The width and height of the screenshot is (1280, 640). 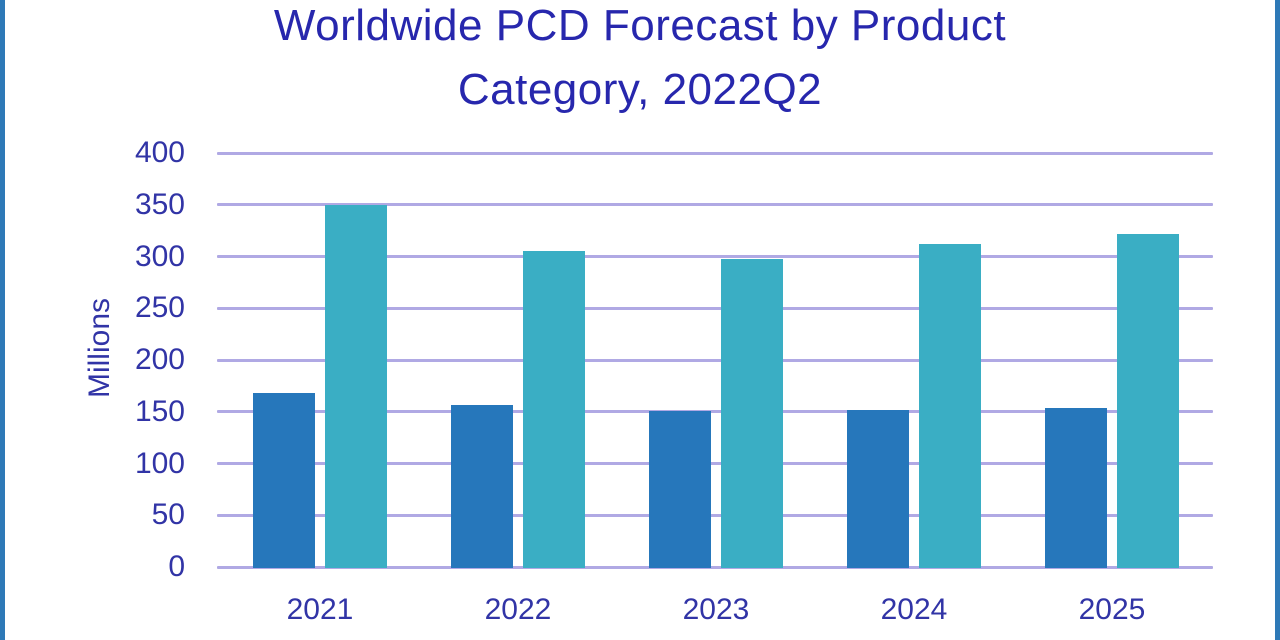 I want to click on y-tick-label-300: 300, so click(x=159, y=256).